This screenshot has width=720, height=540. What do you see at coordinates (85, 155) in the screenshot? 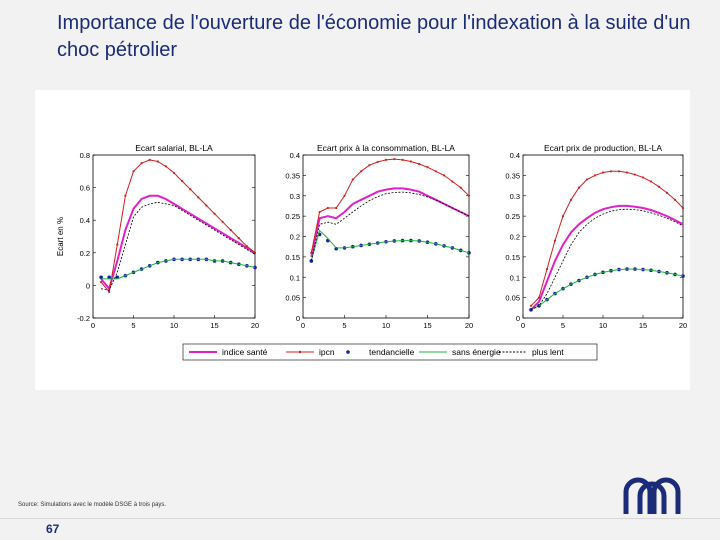
I see `y-tick-label: 0.8` at bounding box center [85, 155].